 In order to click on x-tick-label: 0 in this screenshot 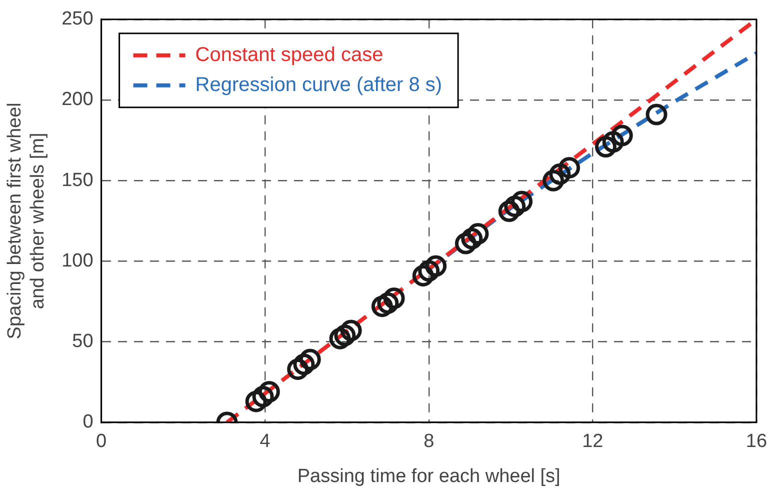, I will do `click(101, 441)`.